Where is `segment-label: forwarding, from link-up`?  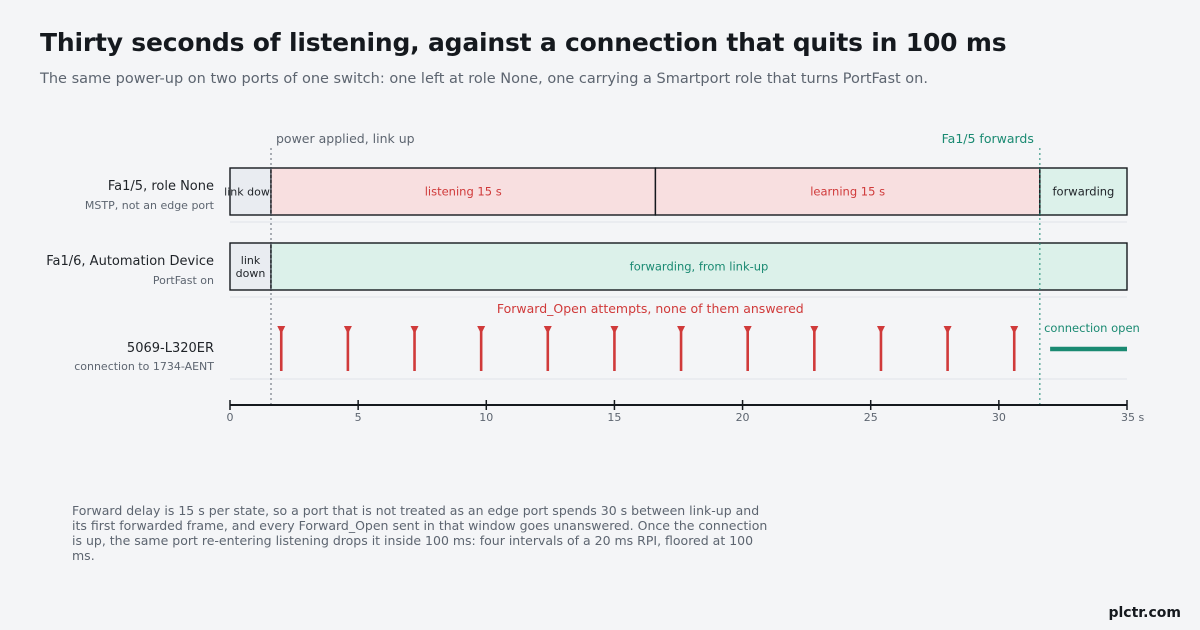
segment-label: forwarding, from link-up is located at coordinates (699, 267).